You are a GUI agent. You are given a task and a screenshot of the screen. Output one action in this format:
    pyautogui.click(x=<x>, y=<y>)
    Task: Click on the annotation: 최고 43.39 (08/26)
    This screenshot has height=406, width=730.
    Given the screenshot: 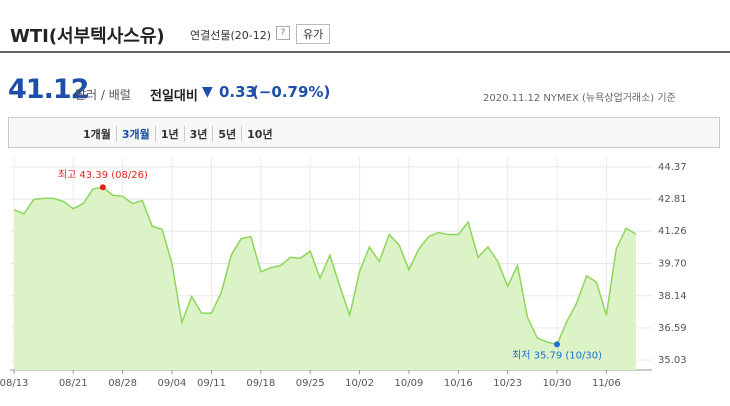 What is the action you would take?
    pyautogui.click(x=103, y=175)
    